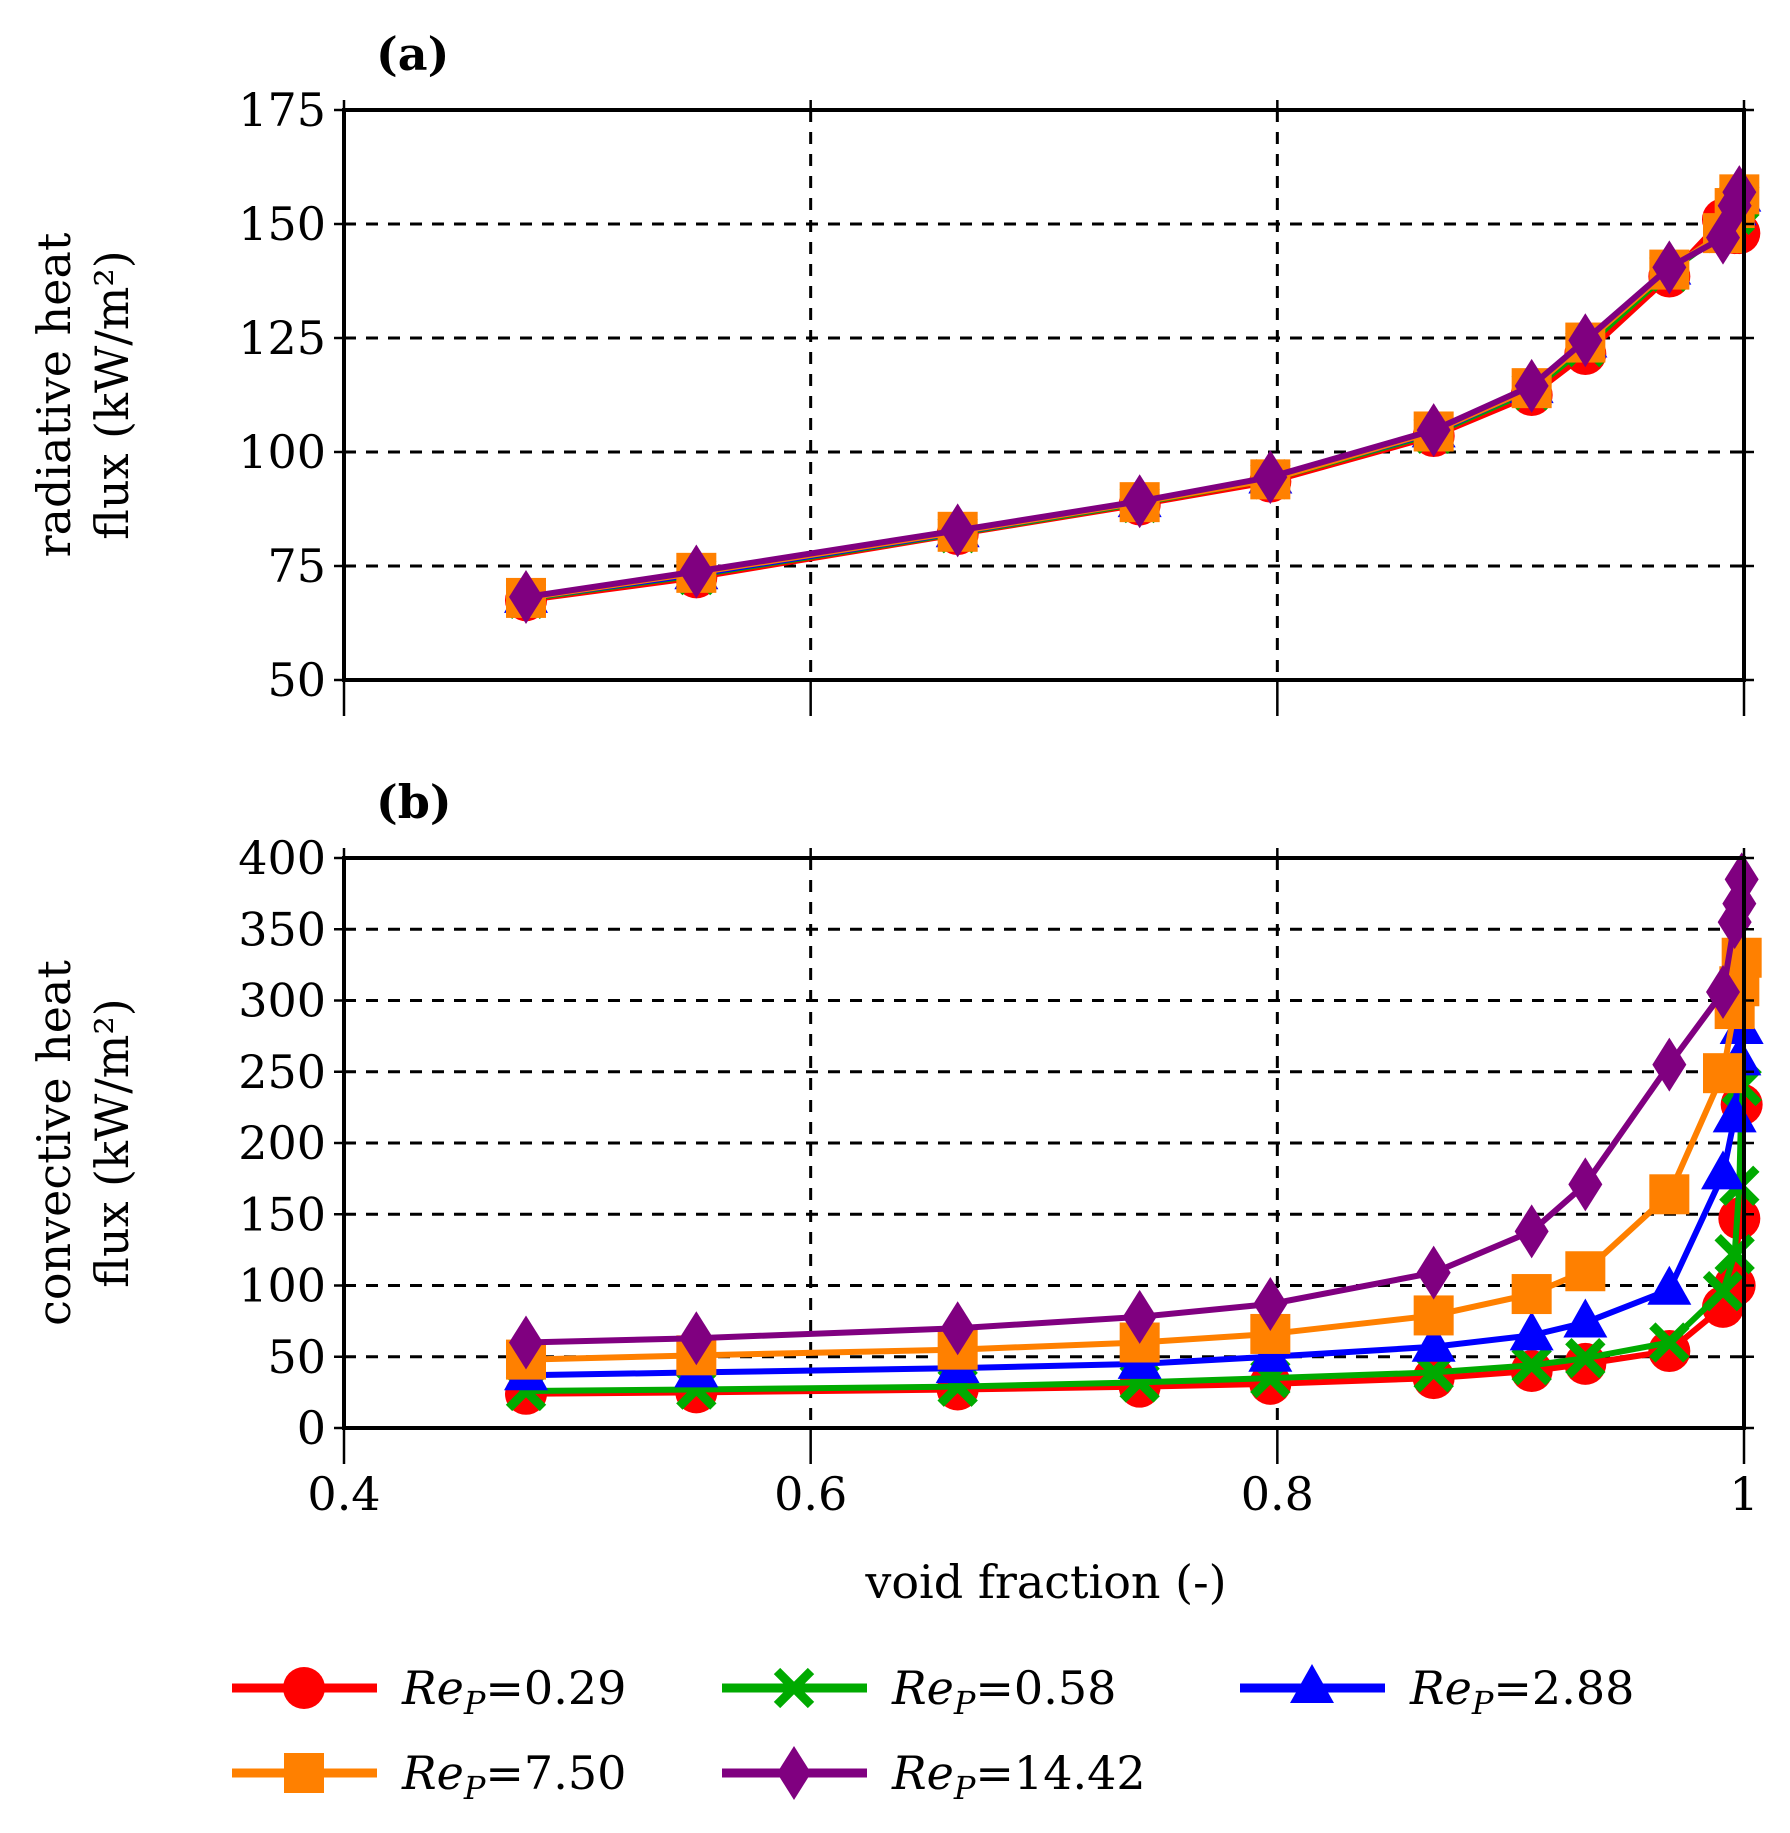 The width and height of the screenshot is (1790, 1833). I want to click on legend-entry: ReP=0.29, so click(429, 1691).